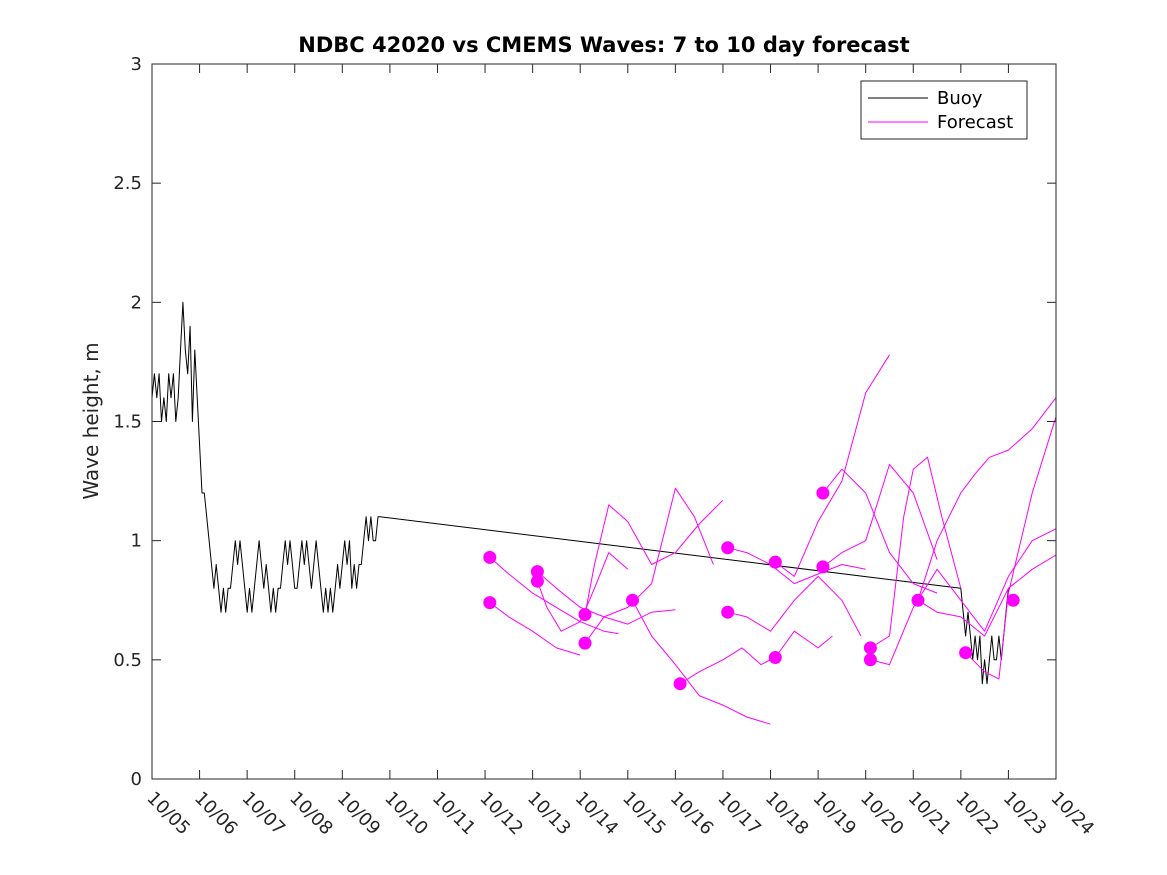 Image resolution: width=1167 pixels, height=875 pixels. What do you see at coordinates (136, 64) in the screenshot?
I see `y-tick-label: 3` at bounding box center [136, 64].